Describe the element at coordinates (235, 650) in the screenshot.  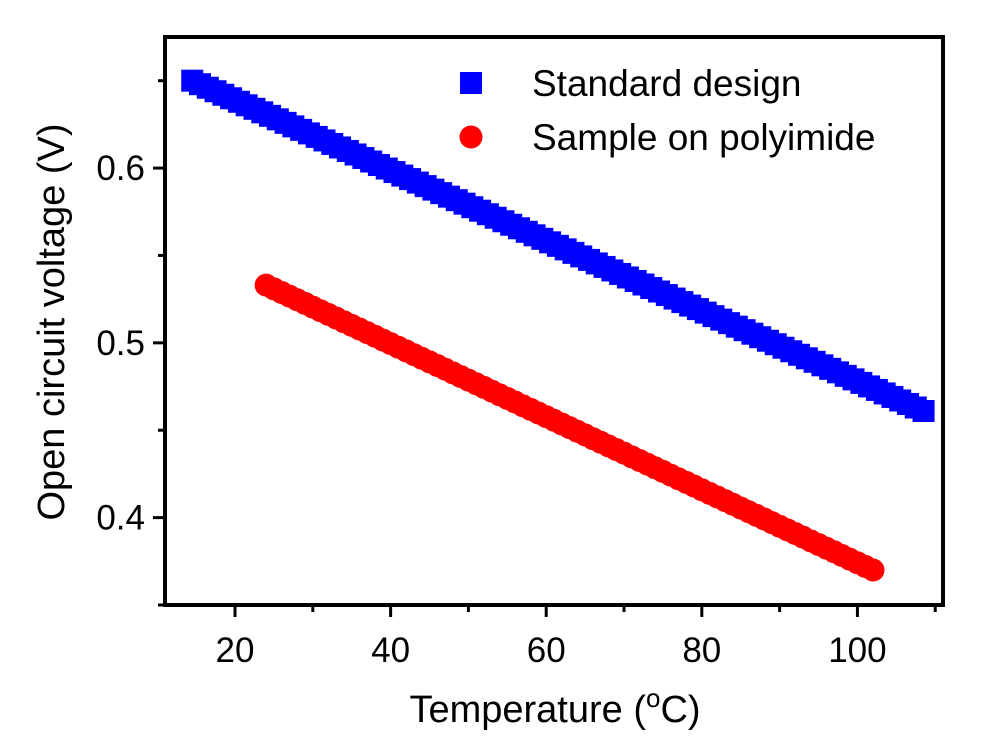
I see `x-tick-label: 20` at that location.